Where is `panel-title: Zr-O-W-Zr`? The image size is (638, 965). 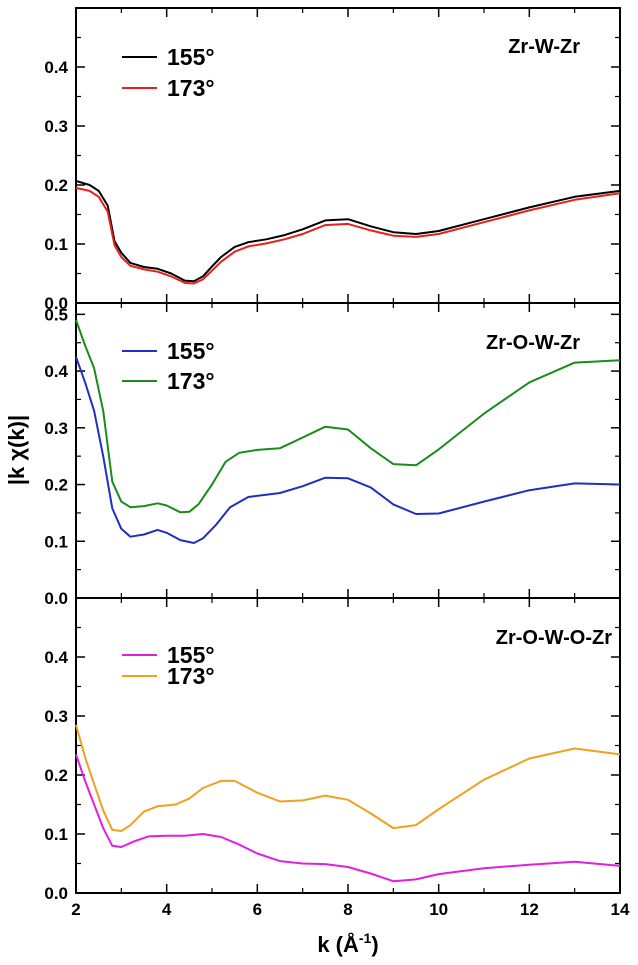
panel-title: Zr-O-W-Zr is located at coordinates (533, 343).